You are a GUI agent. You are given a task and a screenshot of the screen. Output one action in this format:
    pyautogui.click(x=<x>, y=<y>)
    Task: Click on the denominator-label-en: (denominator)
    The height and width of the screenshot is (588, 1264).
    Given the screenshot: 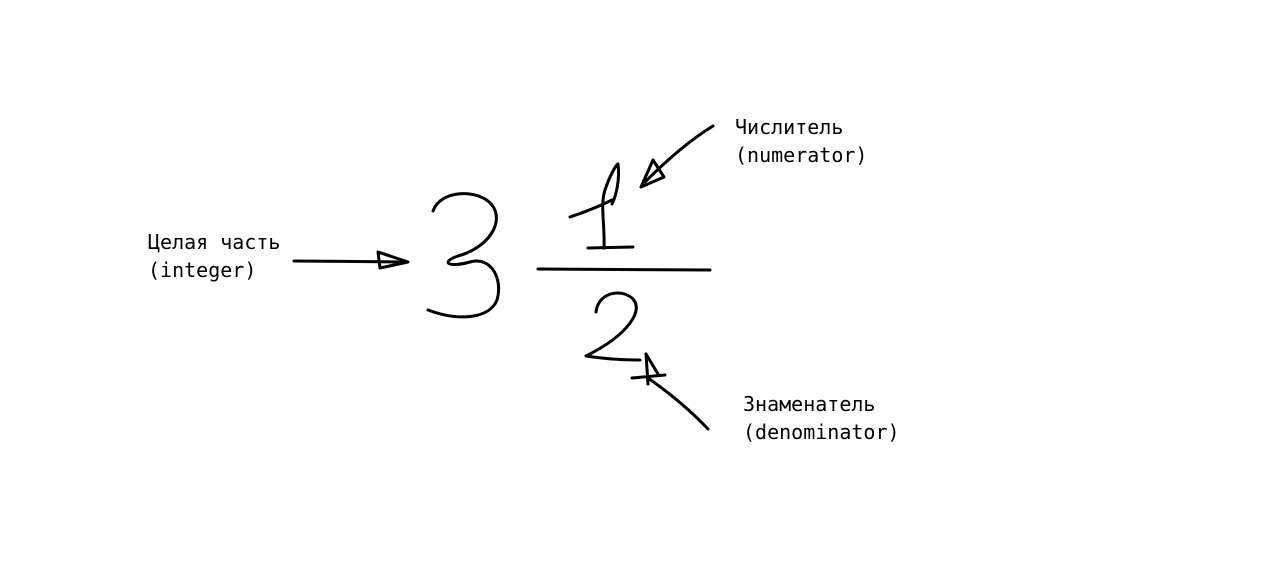 What is the action you would take?
    pyautogui.click(x=821, y=432)
    